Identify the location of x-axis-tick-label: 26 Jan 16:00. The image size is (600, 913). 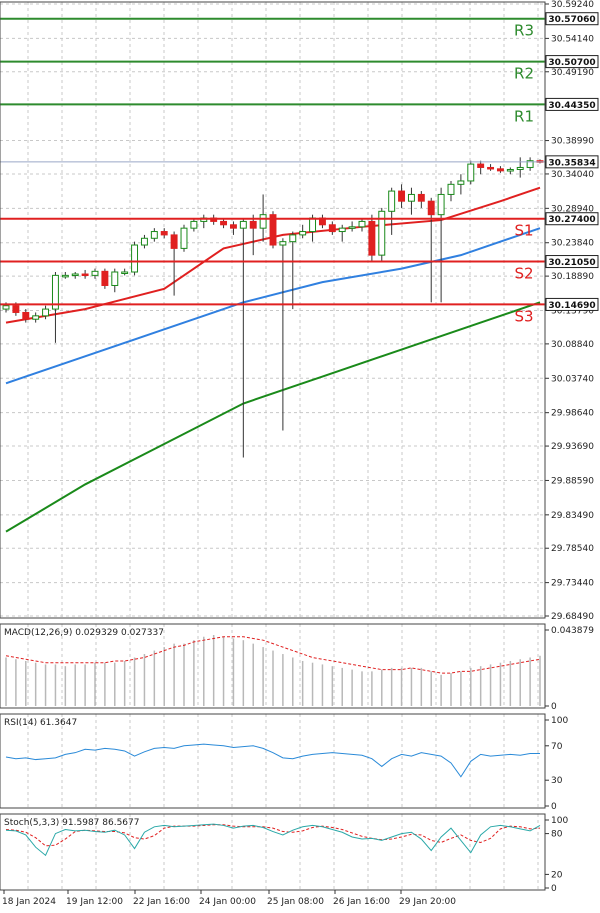
(361, 902).